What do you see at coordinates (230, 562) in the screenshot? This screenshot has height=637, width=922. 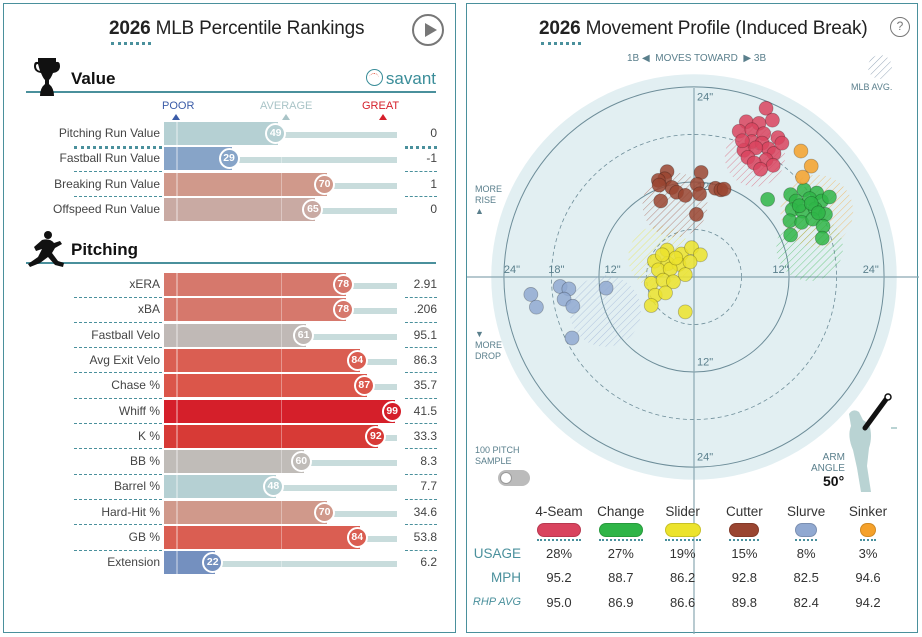 I see `percentile-row: Extension 22 6.2` at bounding box center [230, 562].